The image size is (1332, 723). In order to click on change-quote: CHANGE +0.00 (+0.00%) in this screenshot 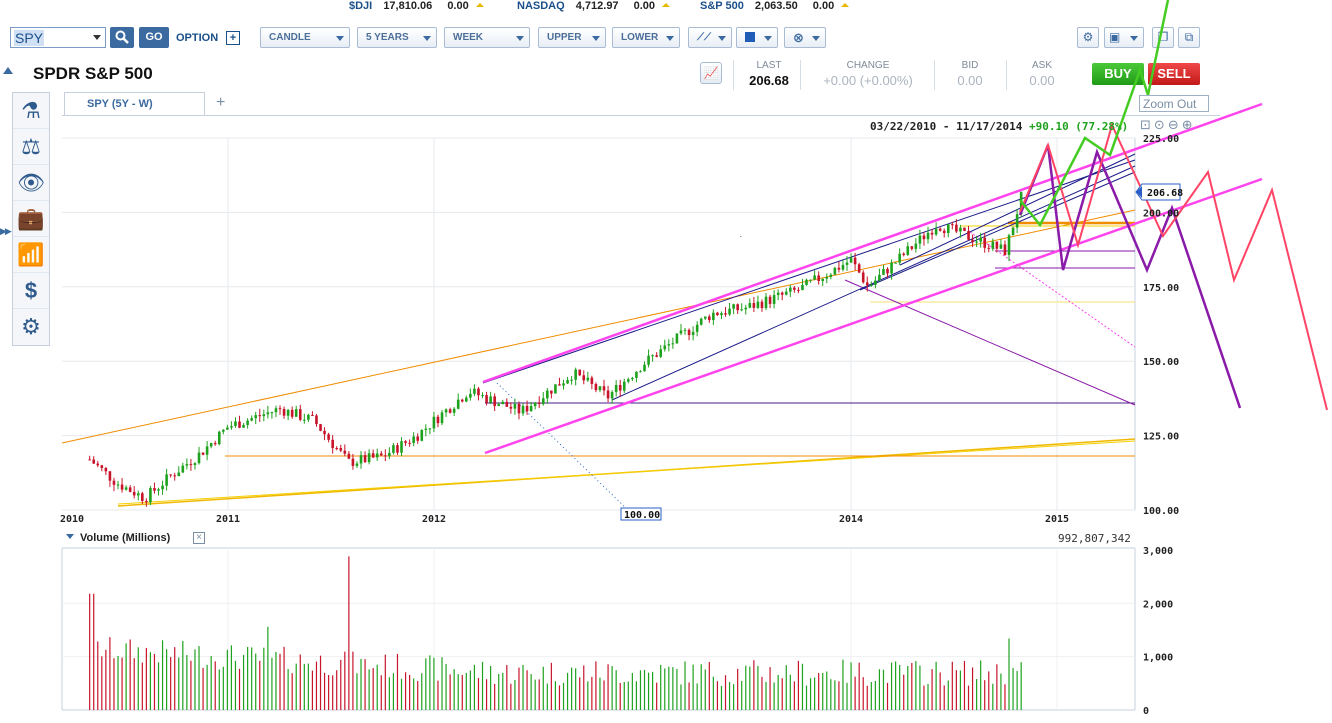, I will do `click(868, 74)`.